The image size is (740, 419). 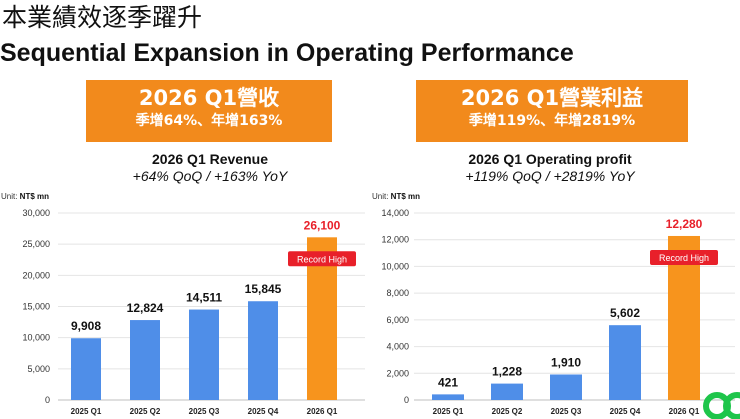 I want to click on revenue-subtitle-growth: +64% QoQ / +163% YoY, so click(x=210, y=176).